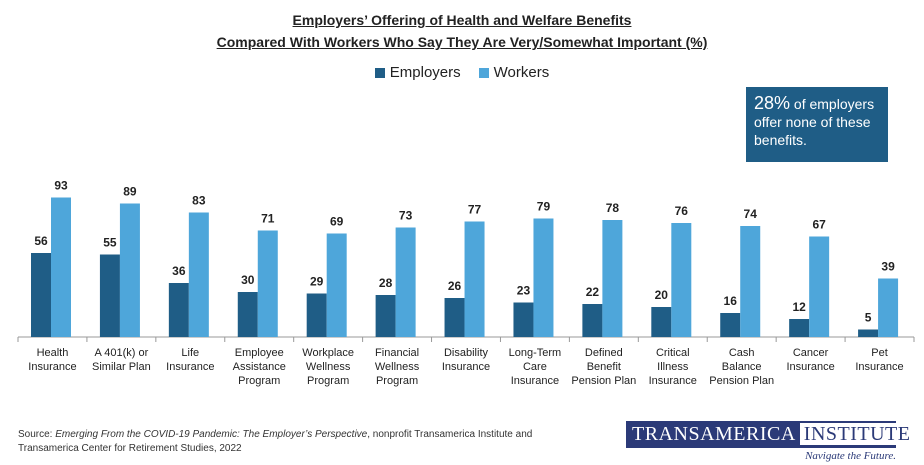 This screenshot has width=924, height=465. I want to click on logo-bar: TRANSAMERICA INSTITUTE, so click(770, 434).